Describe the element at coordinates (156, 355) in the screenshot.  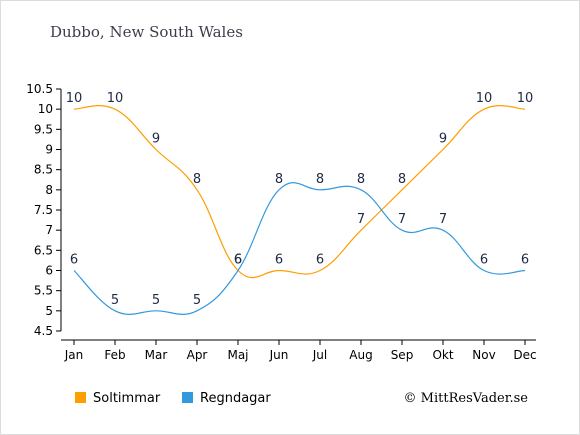
I see `x-tick-label: Mar` at that location.